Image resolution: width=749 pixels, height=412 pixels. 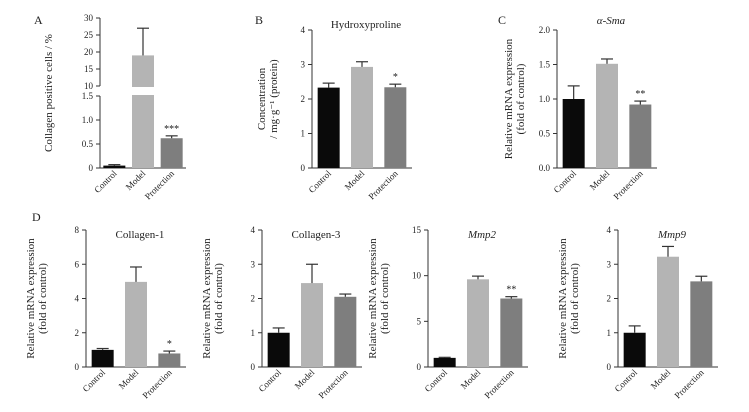 I want to click on y-axis-label: Concentration, so click(x=262, y=98).